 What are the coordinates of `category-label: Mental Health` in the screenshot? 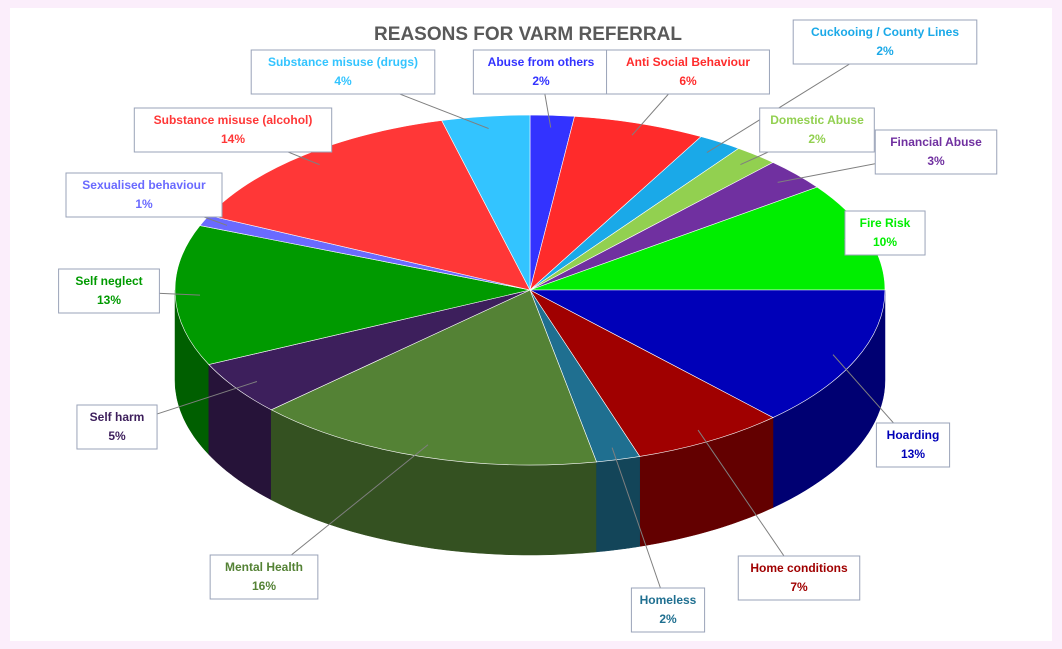 It's located at (264, 567).